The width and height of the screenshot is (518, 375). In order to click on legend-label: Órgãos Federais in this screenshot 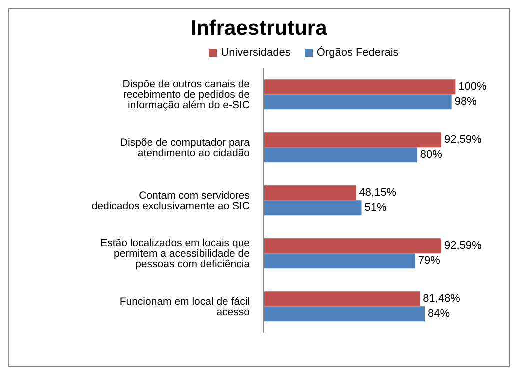, I will do `click(357, 53)`.